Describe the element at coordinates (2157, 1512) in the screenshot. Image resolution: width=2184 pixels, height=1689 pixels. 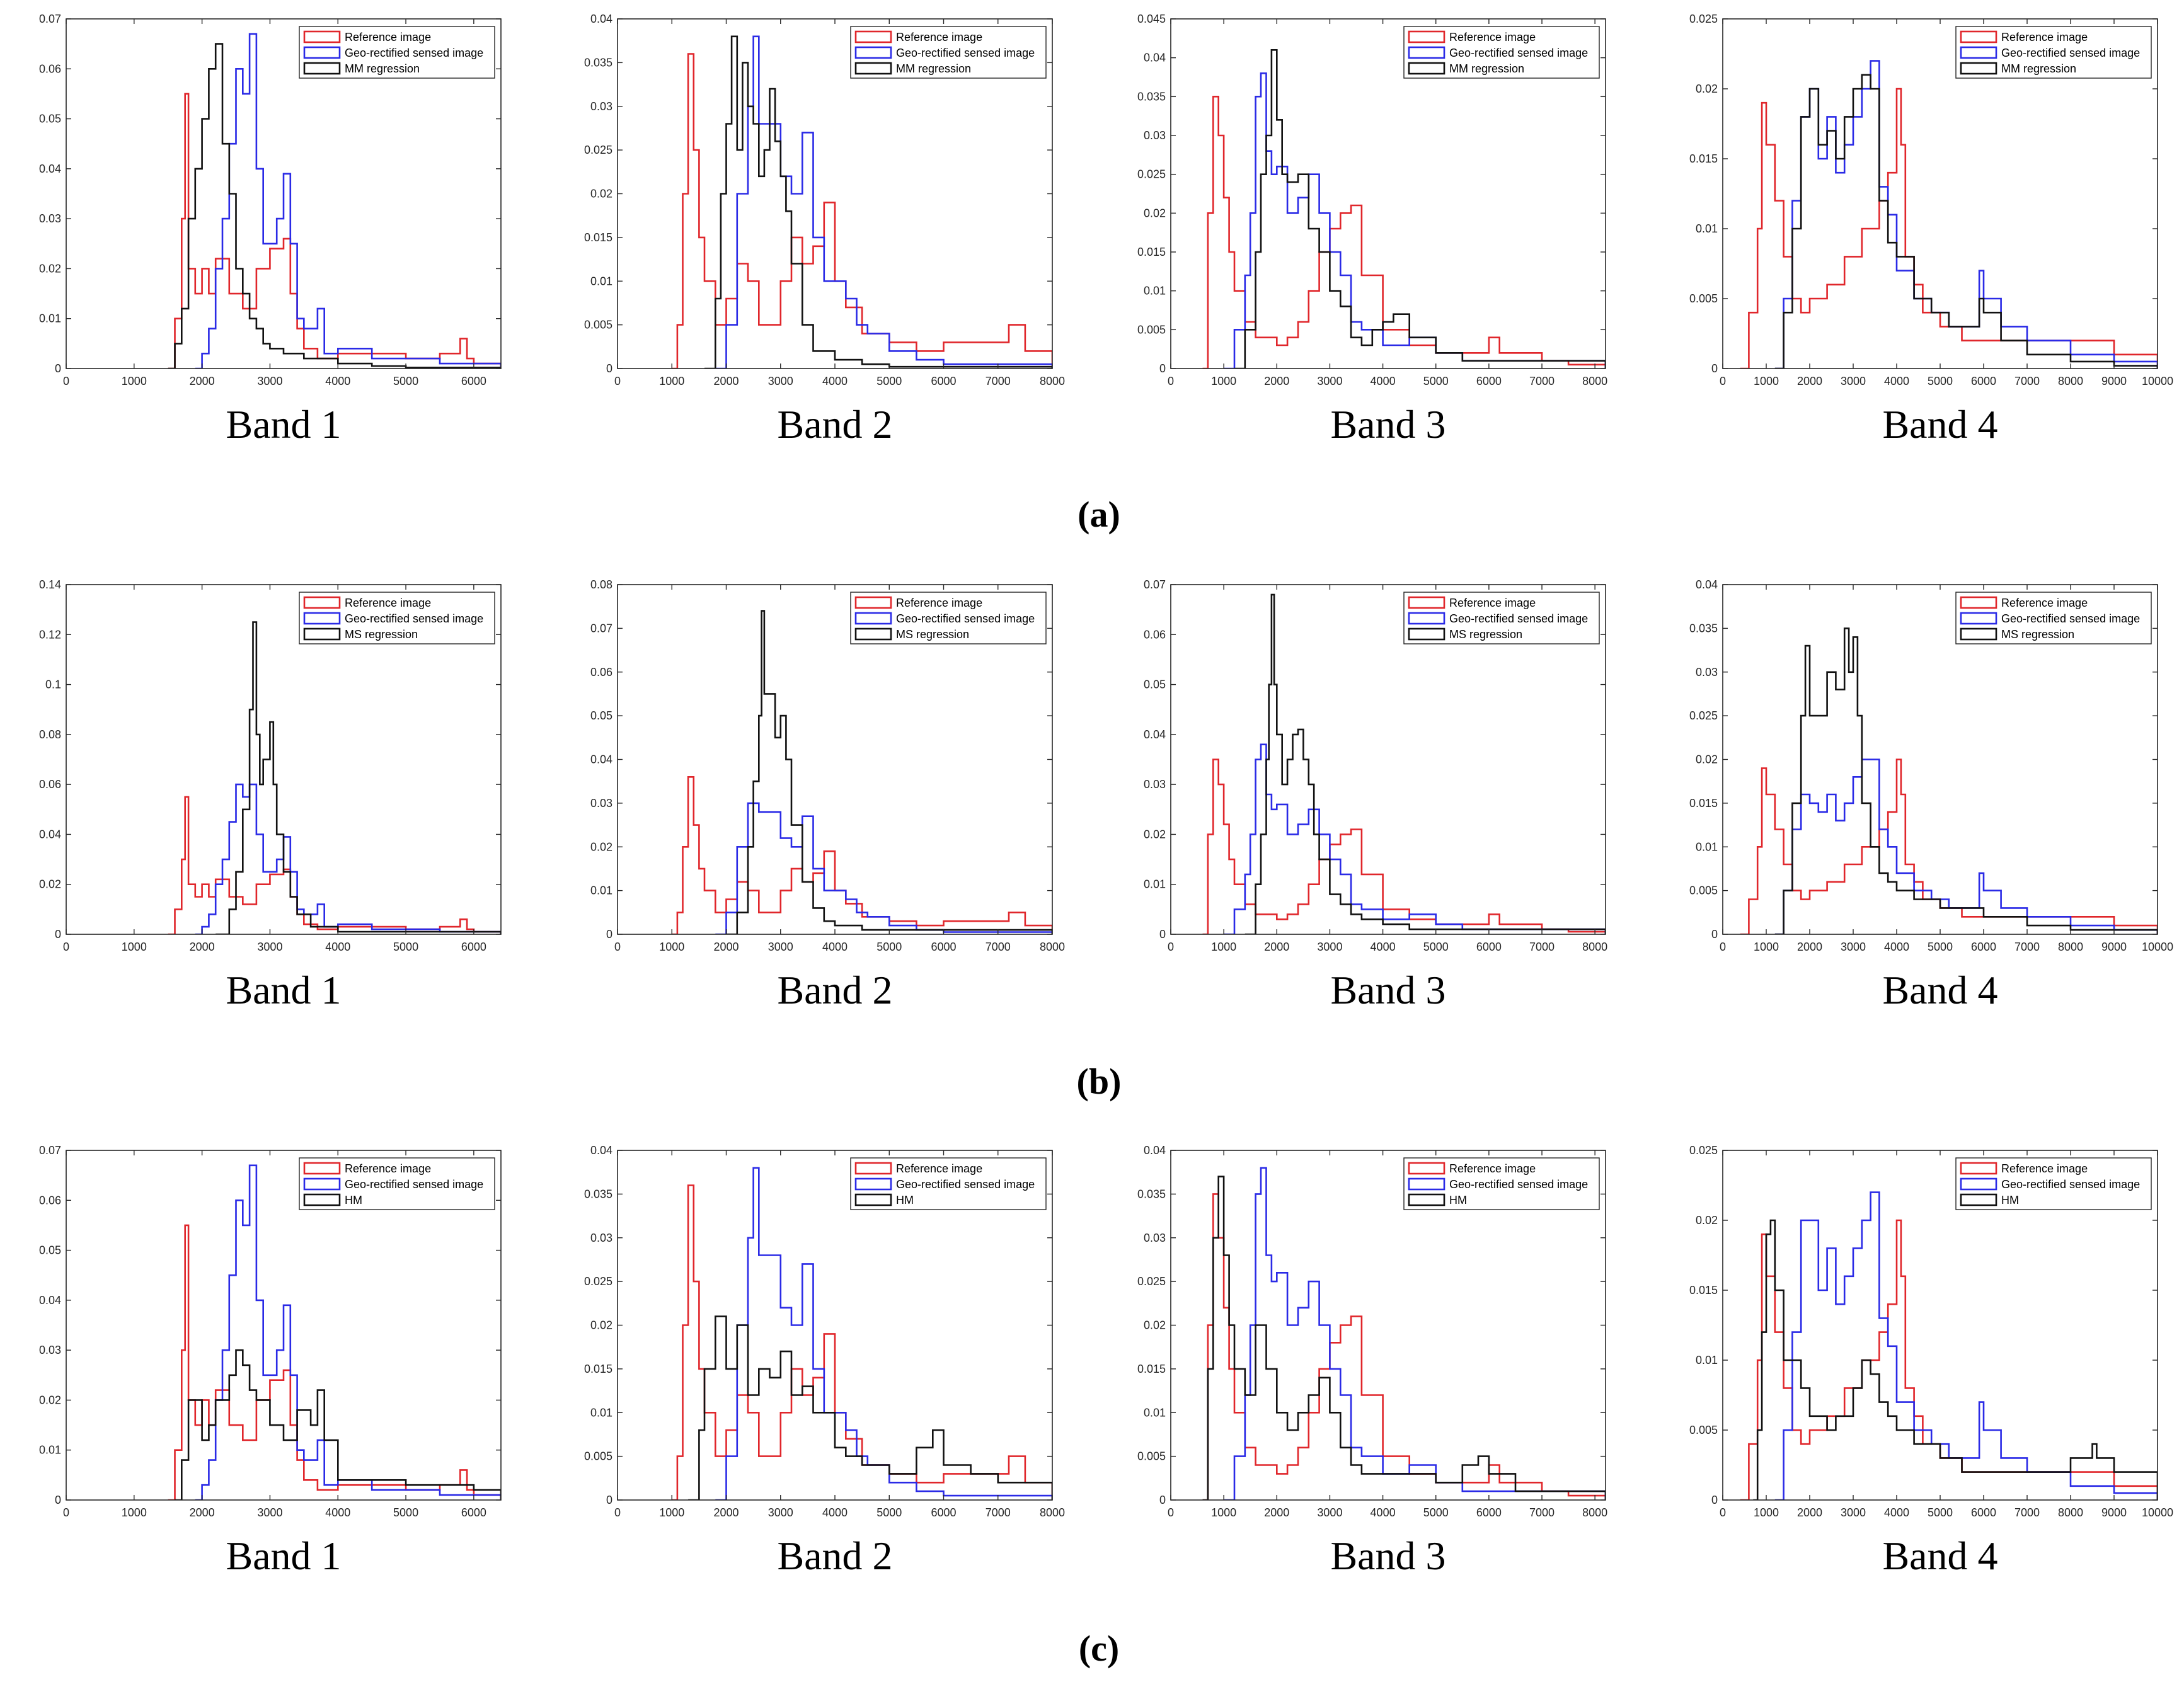
I see `x-tick-label: 10000` at that location.